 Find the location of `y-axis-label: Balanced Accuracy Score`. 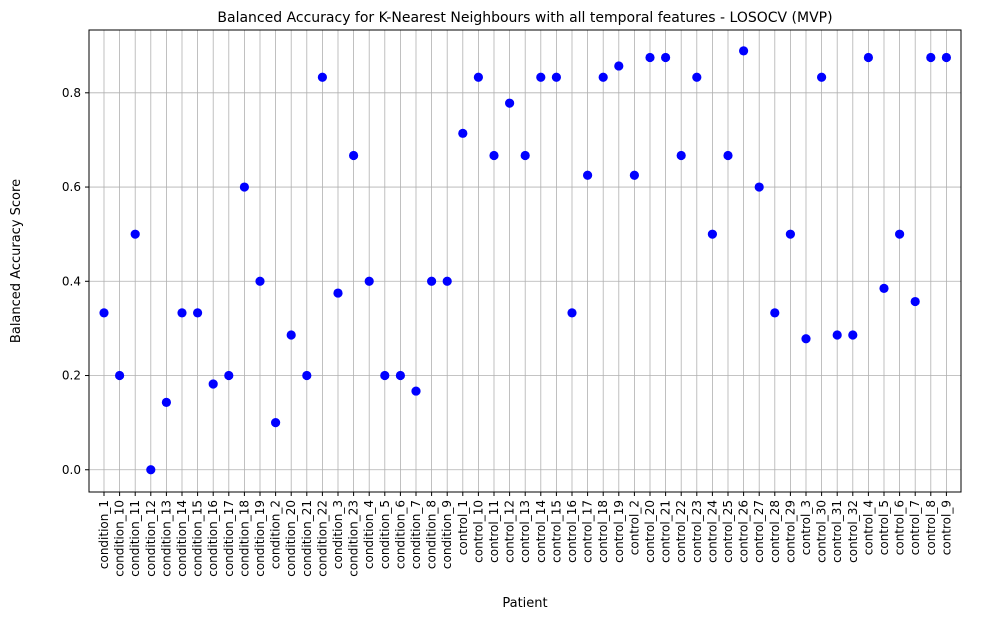

y-axis-label: Balanced Accuracy Score is located at coordinates (16, 261).